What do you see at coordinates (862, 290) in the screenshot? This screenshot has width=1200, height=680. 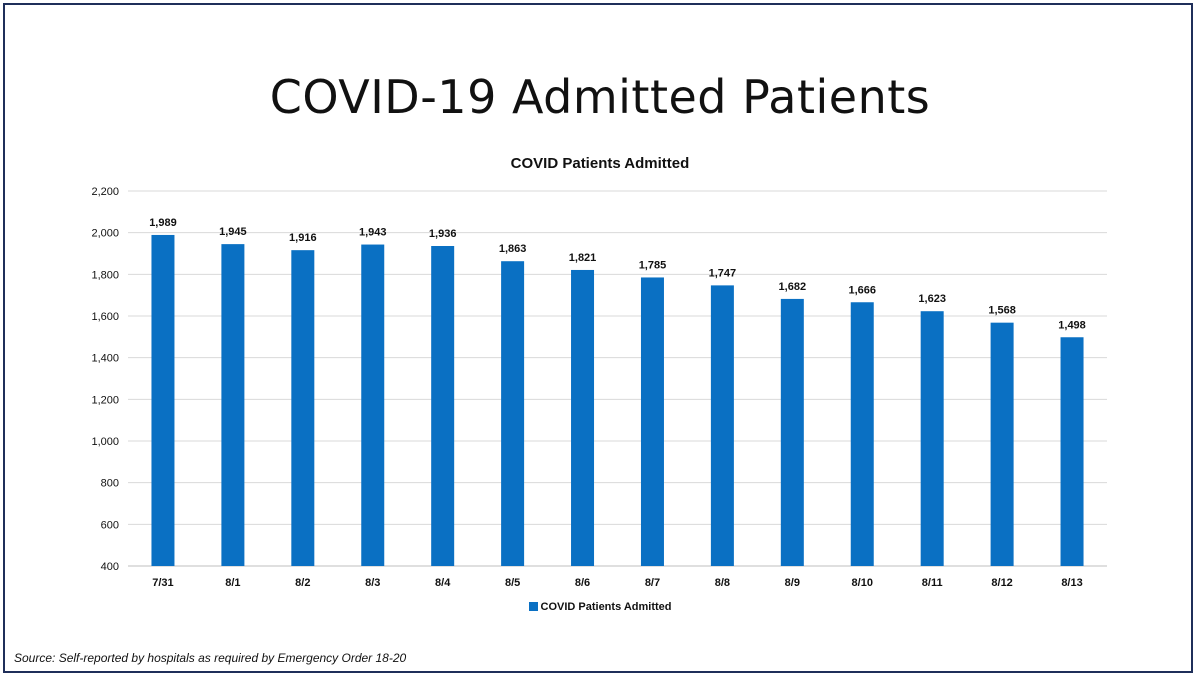 I see `data-label: 1,666` at bounding box center [862, 290].